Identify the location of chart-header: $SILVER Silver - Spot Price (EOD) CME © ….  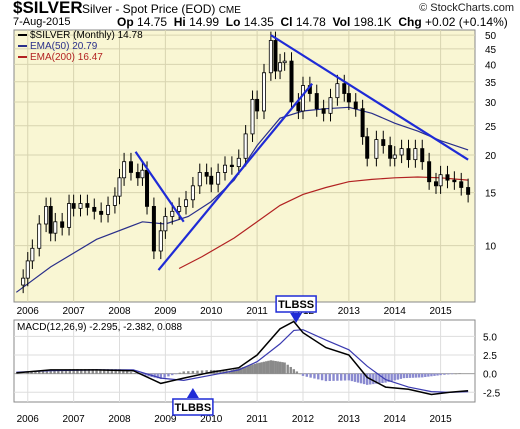
(260, 17).